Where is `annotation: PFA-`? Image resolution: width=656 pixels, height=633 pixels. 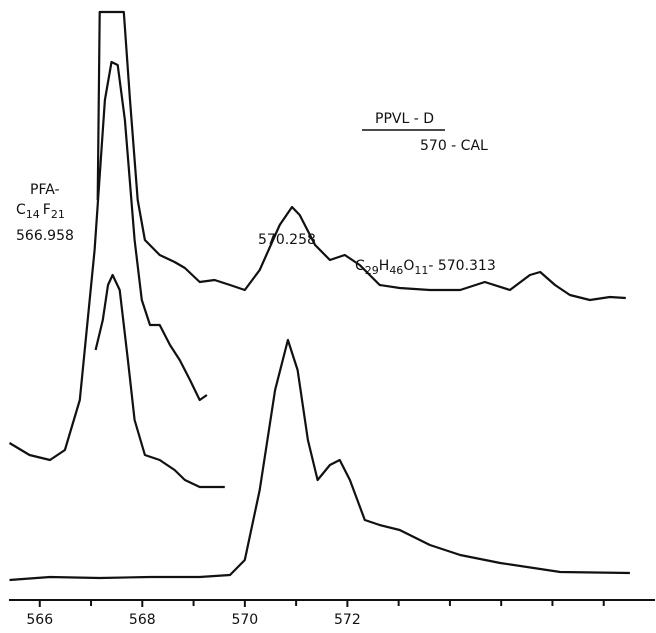 annotation: PFA- is located at coordinates (45, 190).